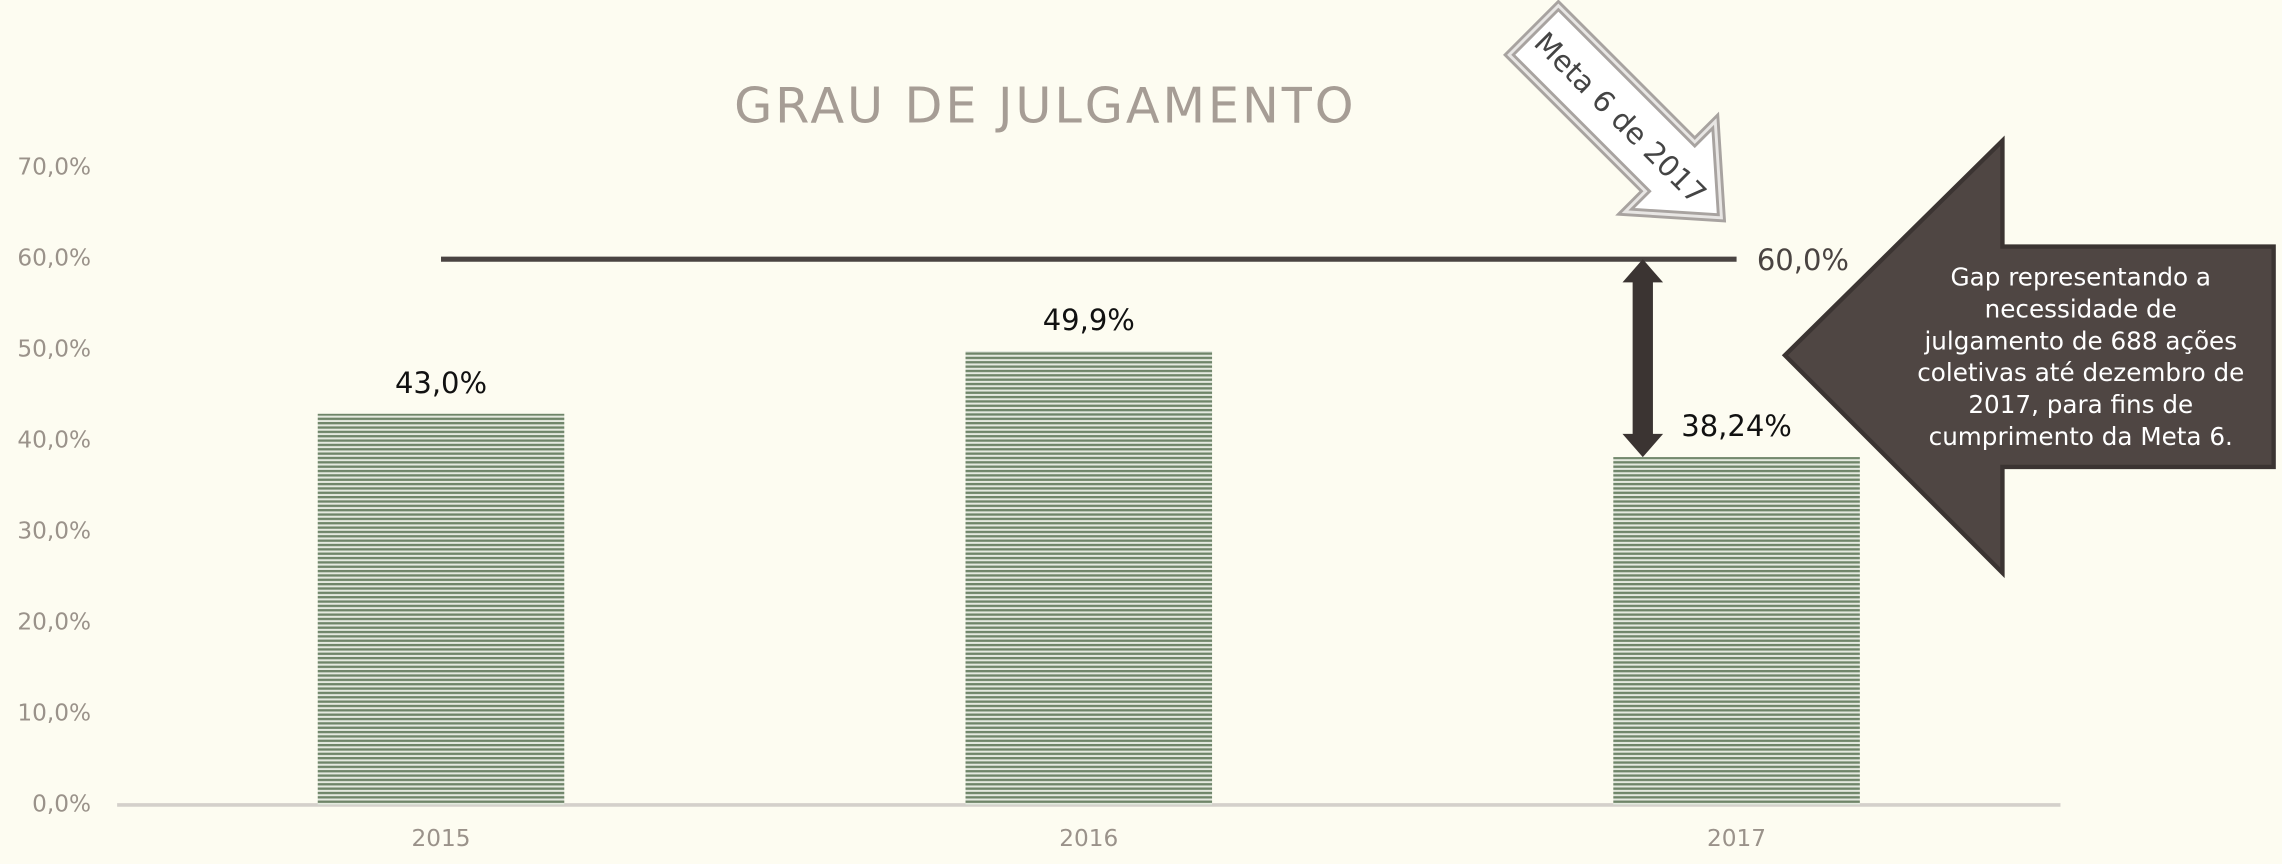 The image size is (2282, 864). I want to click on y-tick-label: 40,0%, so click(54, 440).